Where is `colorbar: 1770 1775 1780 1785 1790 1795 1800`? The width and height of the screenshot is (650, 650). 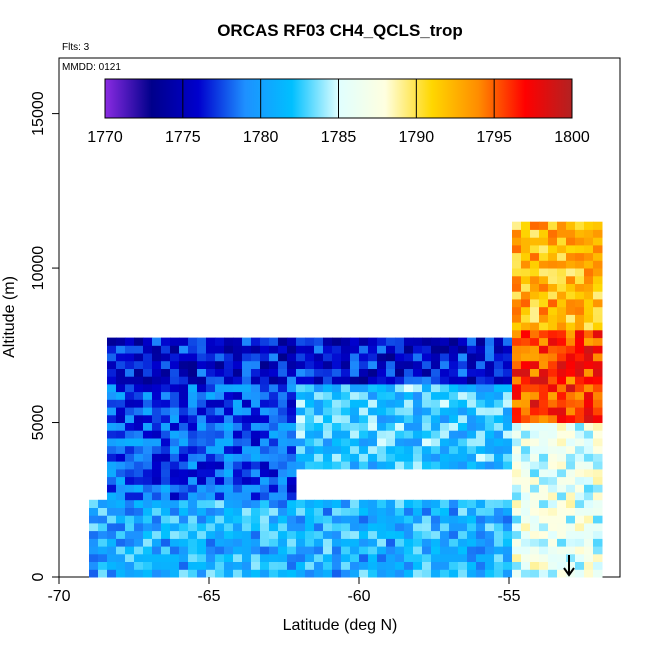
colorbar: 1770 1775 1780 1785 1790 1795 1800 is located at coordinates (338, 112).